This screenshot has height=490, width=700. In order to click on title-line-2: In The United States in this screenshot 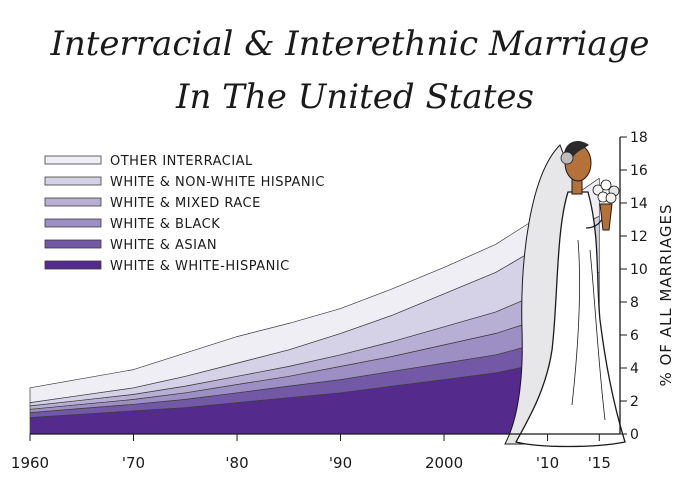, I will do `click(354, 97)`.